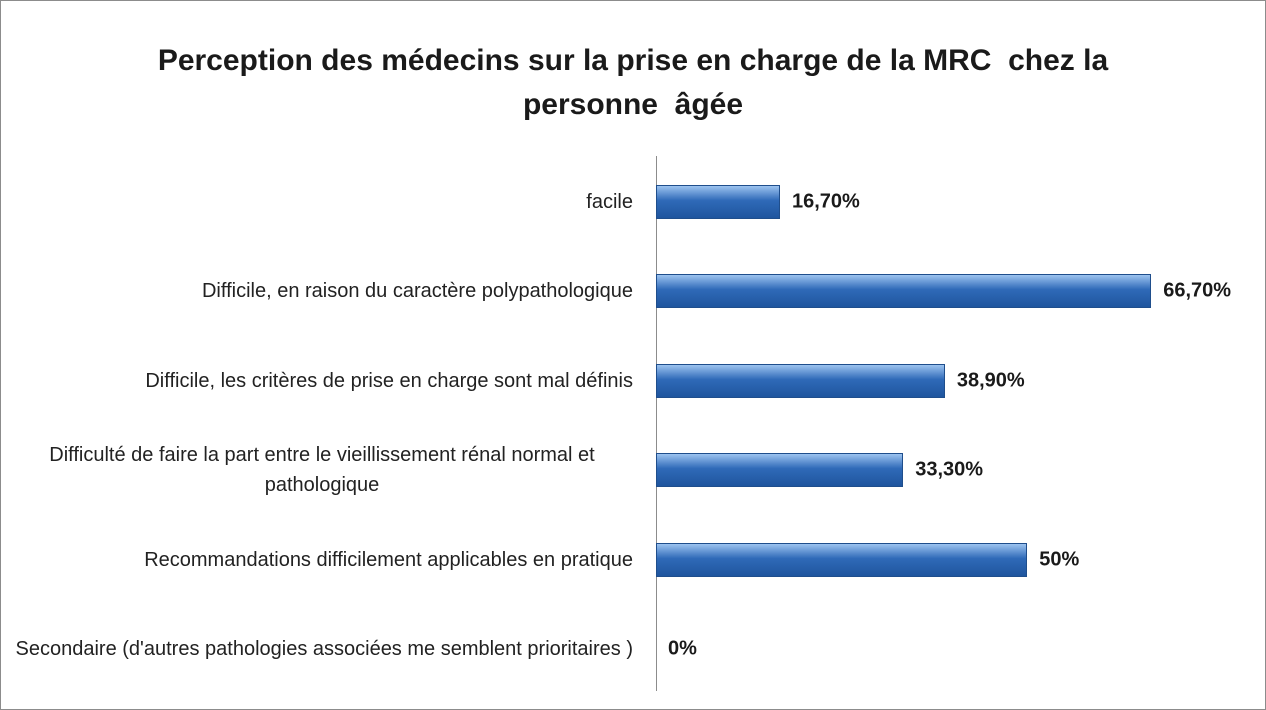 The height and width of the screenshot is (710, 1266). What do you see at coordinates (825, 201) in the screenshot?
I see `data-label: 16,70%` at bounding box center [825, 201].